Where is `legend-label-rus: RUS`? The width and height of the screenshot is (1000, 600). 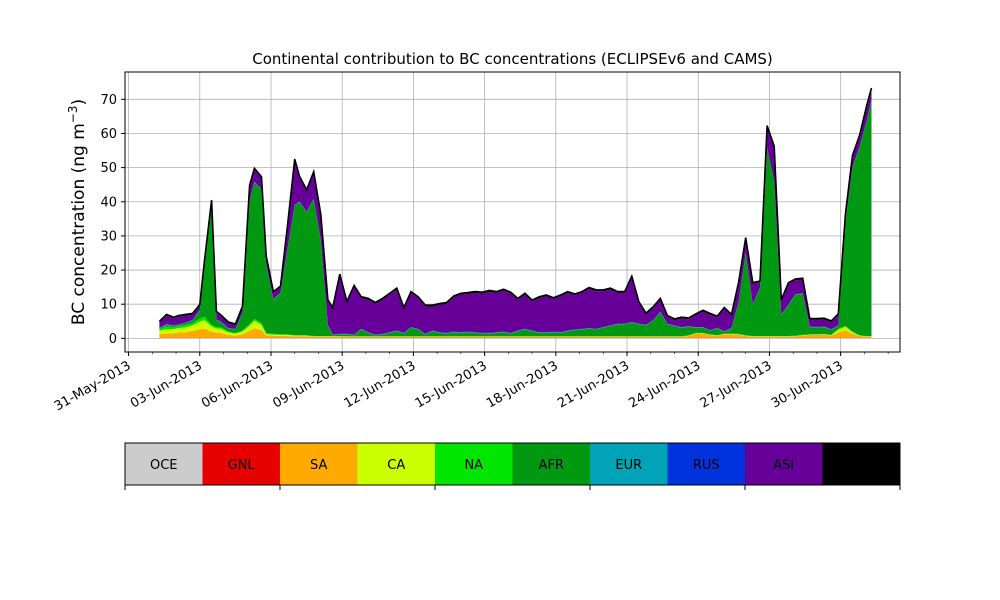 legend-label-rus: RUS is located at coordinates (706, 465).